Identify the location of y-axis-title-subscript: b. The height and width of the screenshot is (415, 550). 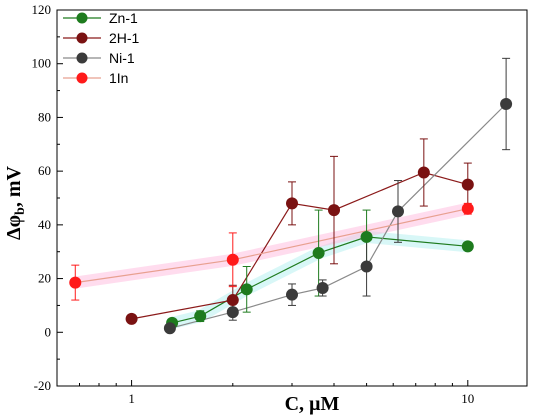
(20, 211).